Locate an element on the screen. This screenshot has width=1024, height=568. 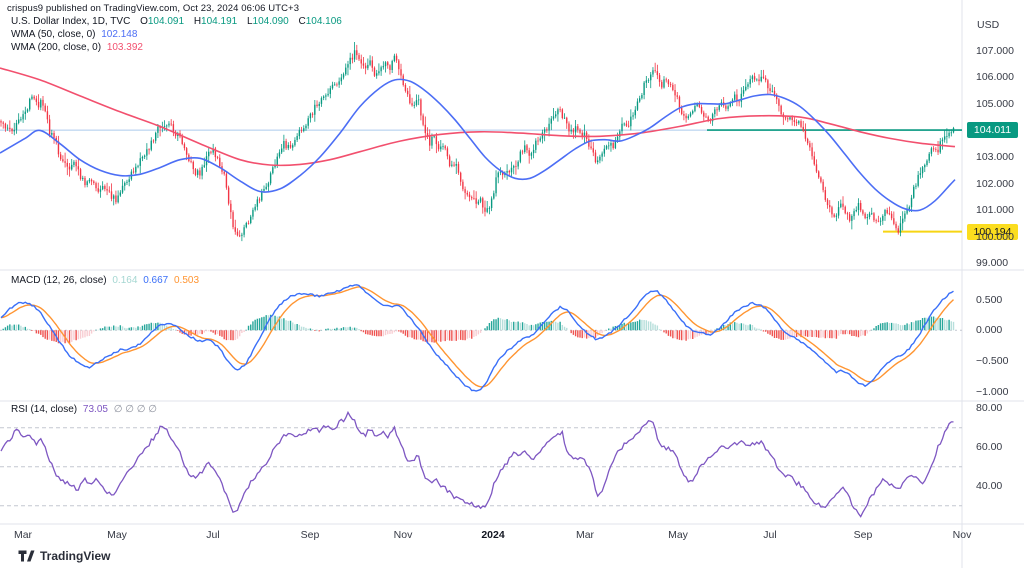
wma200-legend-row: WMA (200, close, 0) 103.392 is located at coordinates (77, 47).